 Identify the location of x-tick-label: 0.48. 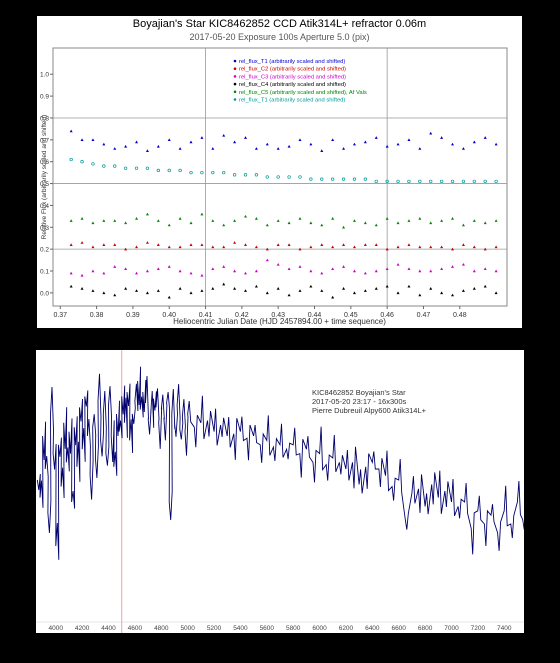
(460, 315).